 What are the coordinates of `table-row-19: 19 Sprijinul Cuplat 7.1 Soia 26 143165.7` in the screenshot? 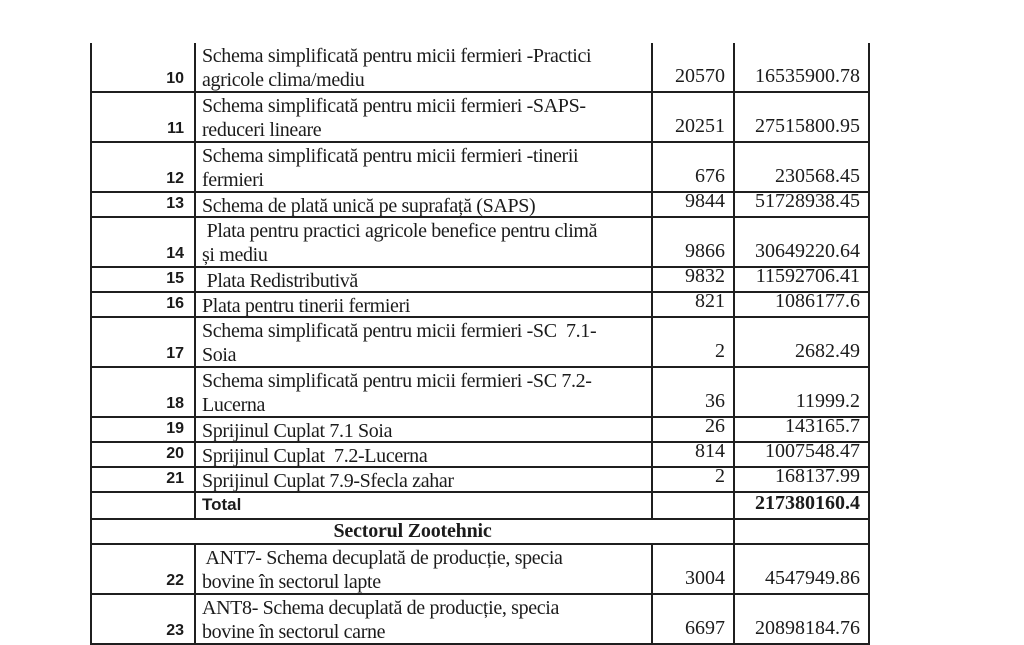 It's located at (480, 430).